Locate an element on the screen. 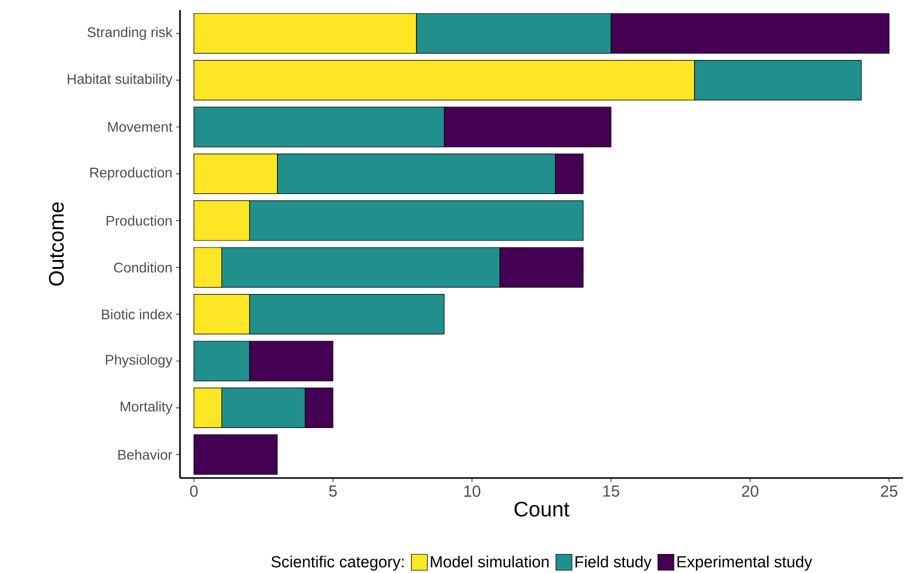 The width and height of the screenshot is (913, 573). y-tick-label: Biotic index is located at coordinates (137, 314).